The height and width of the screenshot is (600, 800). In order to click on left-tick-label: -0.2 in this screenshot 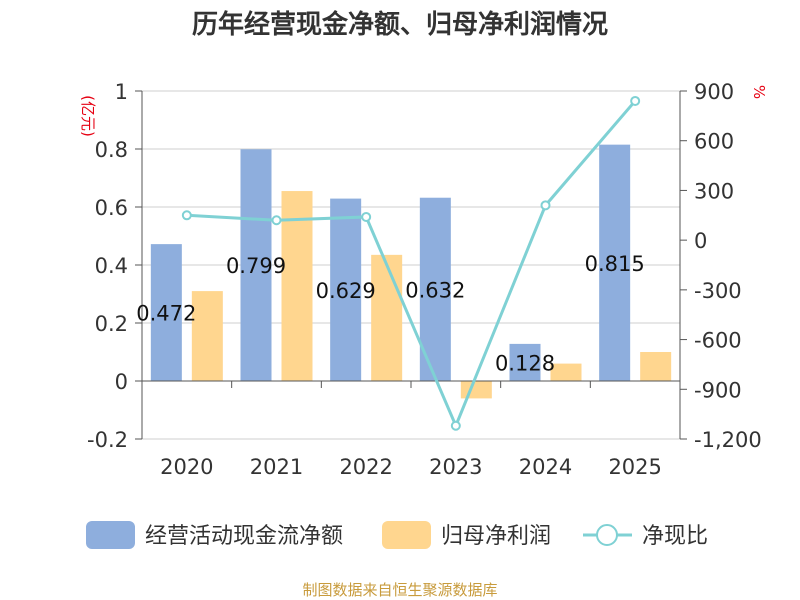, I will do `click(107, 440)`.